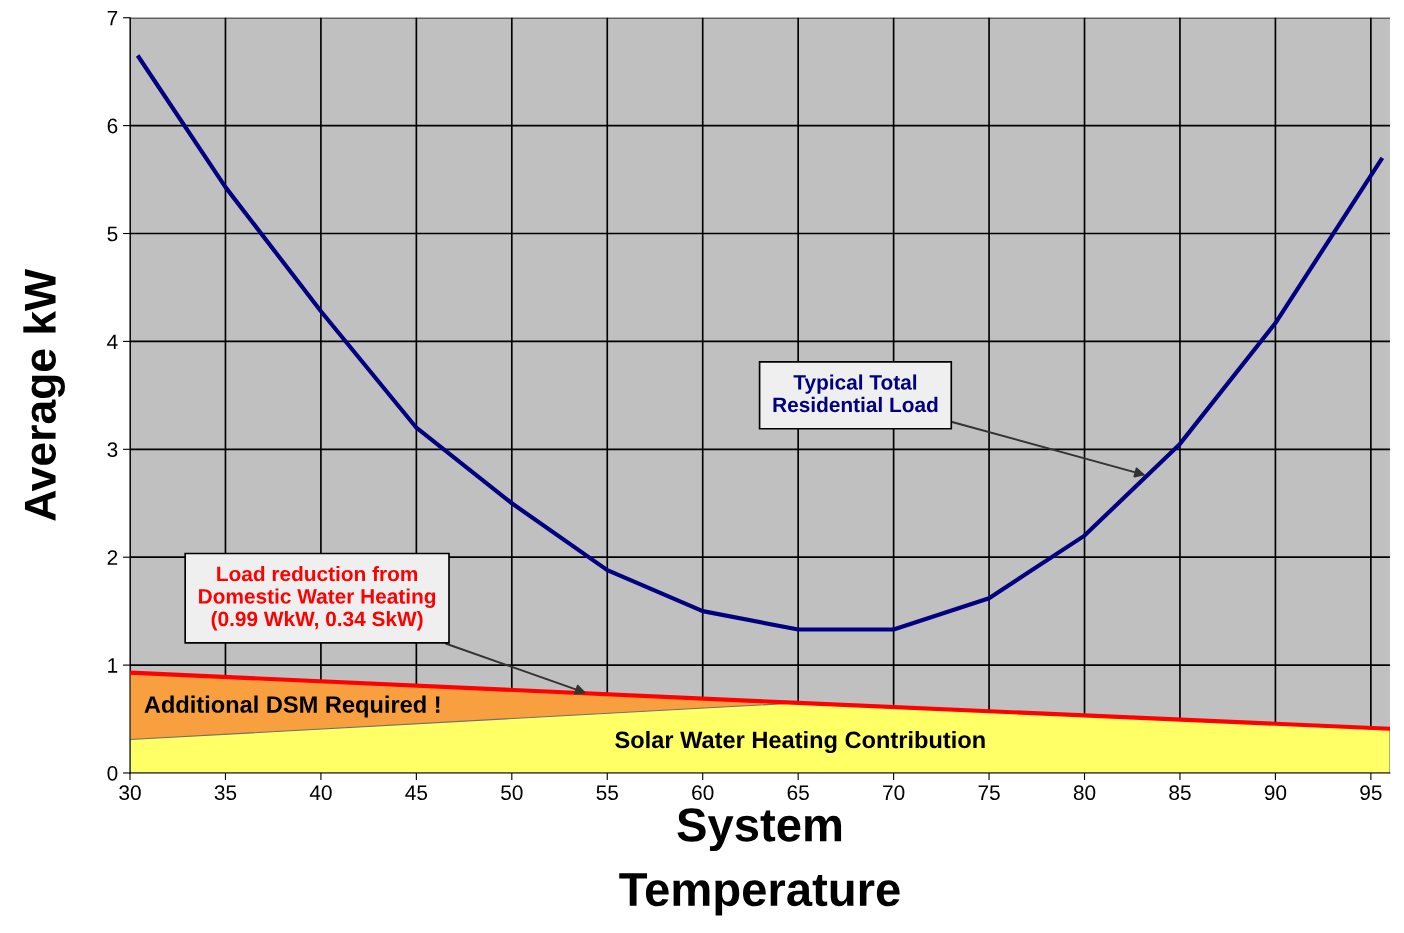 Image resolution: width=1404 pixels, height=933 pixels. I want to click on y-tick-label: 5, so click(112, 234).